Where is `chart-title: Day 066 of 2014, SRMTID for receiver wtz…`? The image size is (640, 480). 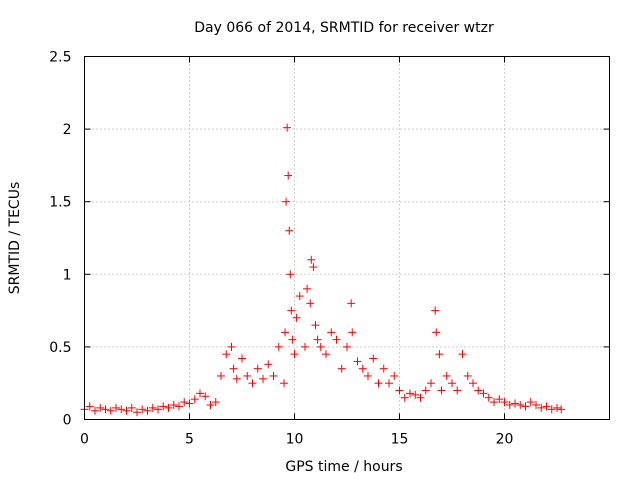
chart-title: Day 066 of 2014, SRMTID for receiver wtz… is located at coordinates (344, 28).